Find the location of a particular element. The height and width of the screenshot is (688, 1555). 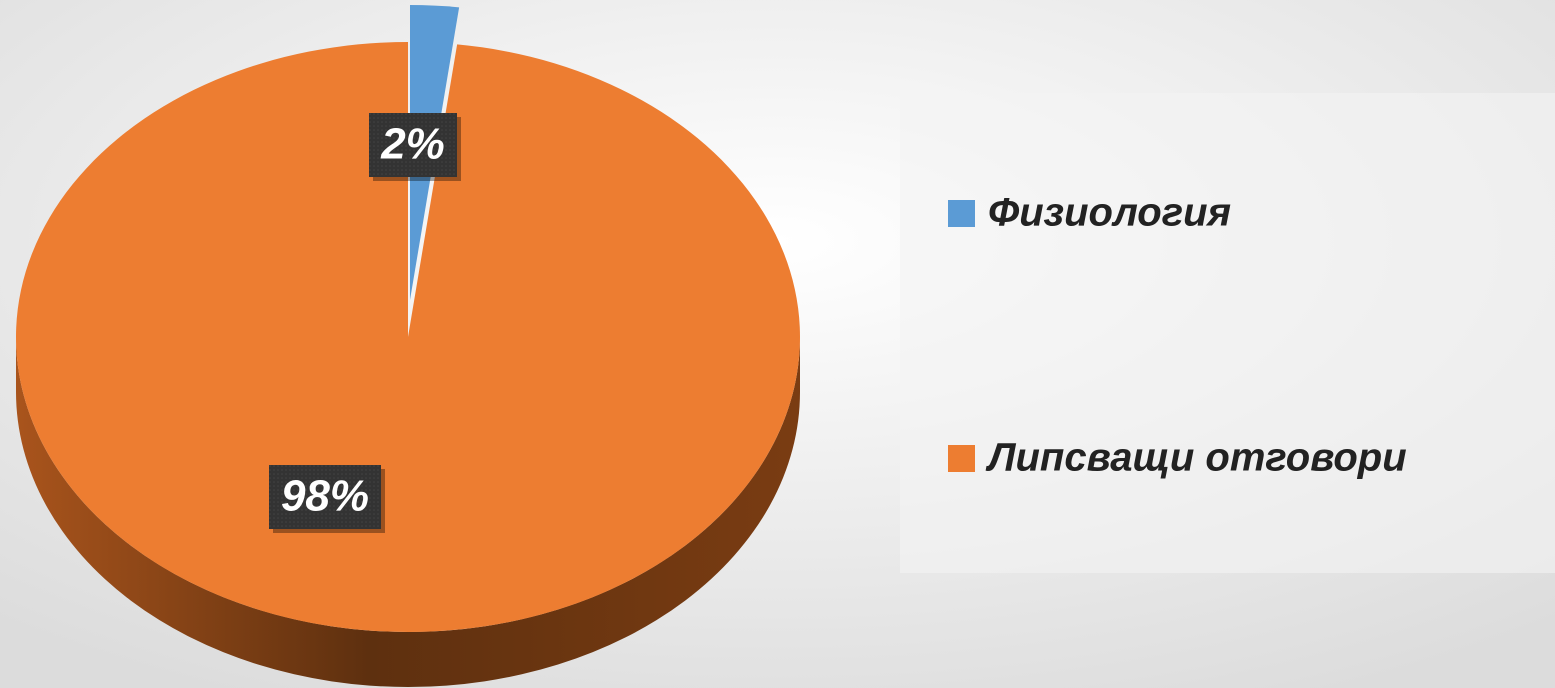

legend-label: Физиология is located at coordinates (1109, 213).